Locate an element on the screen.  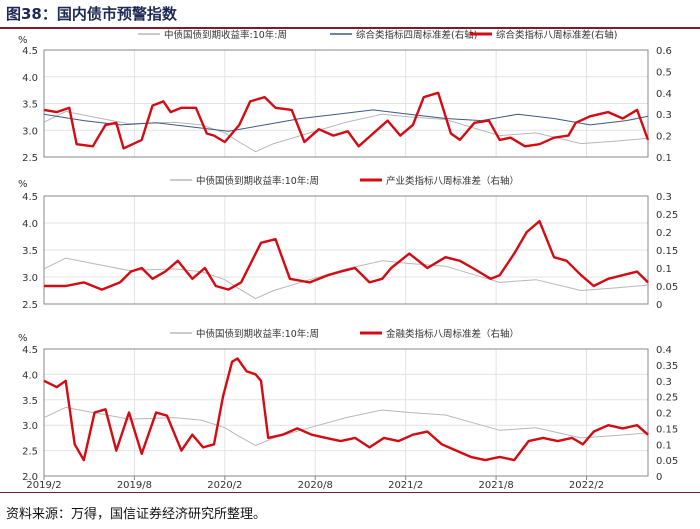
x-tick-label: 2020/8 is located at coordinates (315, 485).